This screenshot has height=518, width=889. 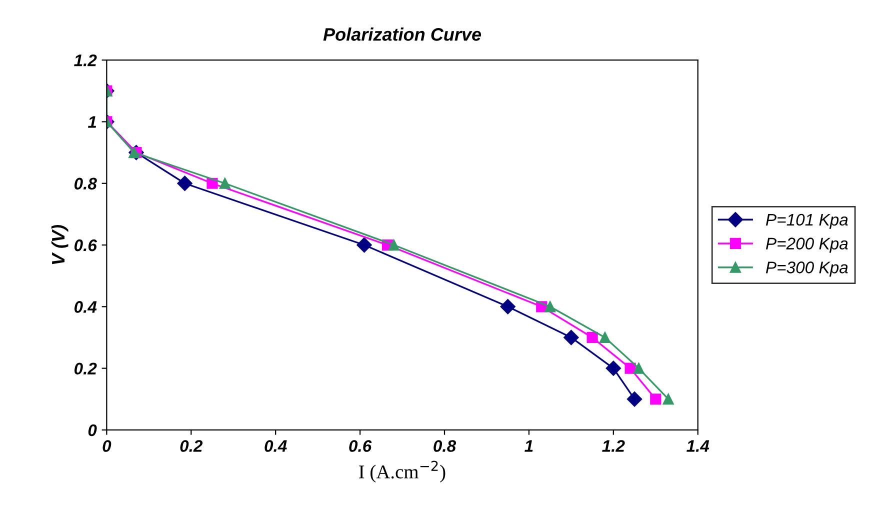 I want to click on y-tick-label: 0.8, so click(x=85, y=184).